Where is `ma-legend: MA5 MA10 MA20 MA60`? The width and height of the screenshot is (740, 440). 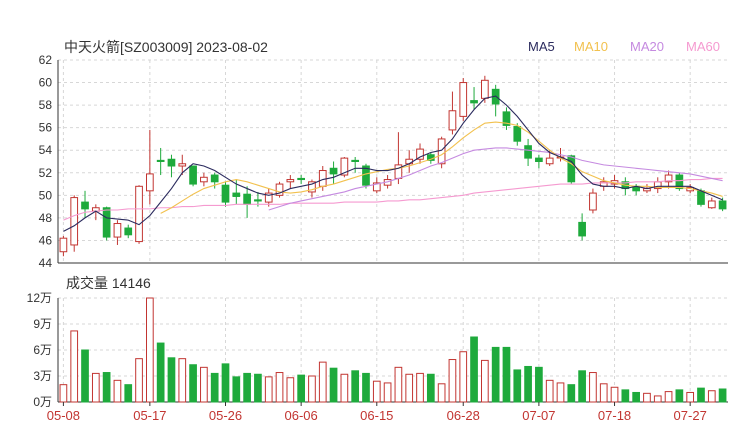 ma-legend: MA5 MA10 MA20 MA60 is located at coordinates (624, 46).